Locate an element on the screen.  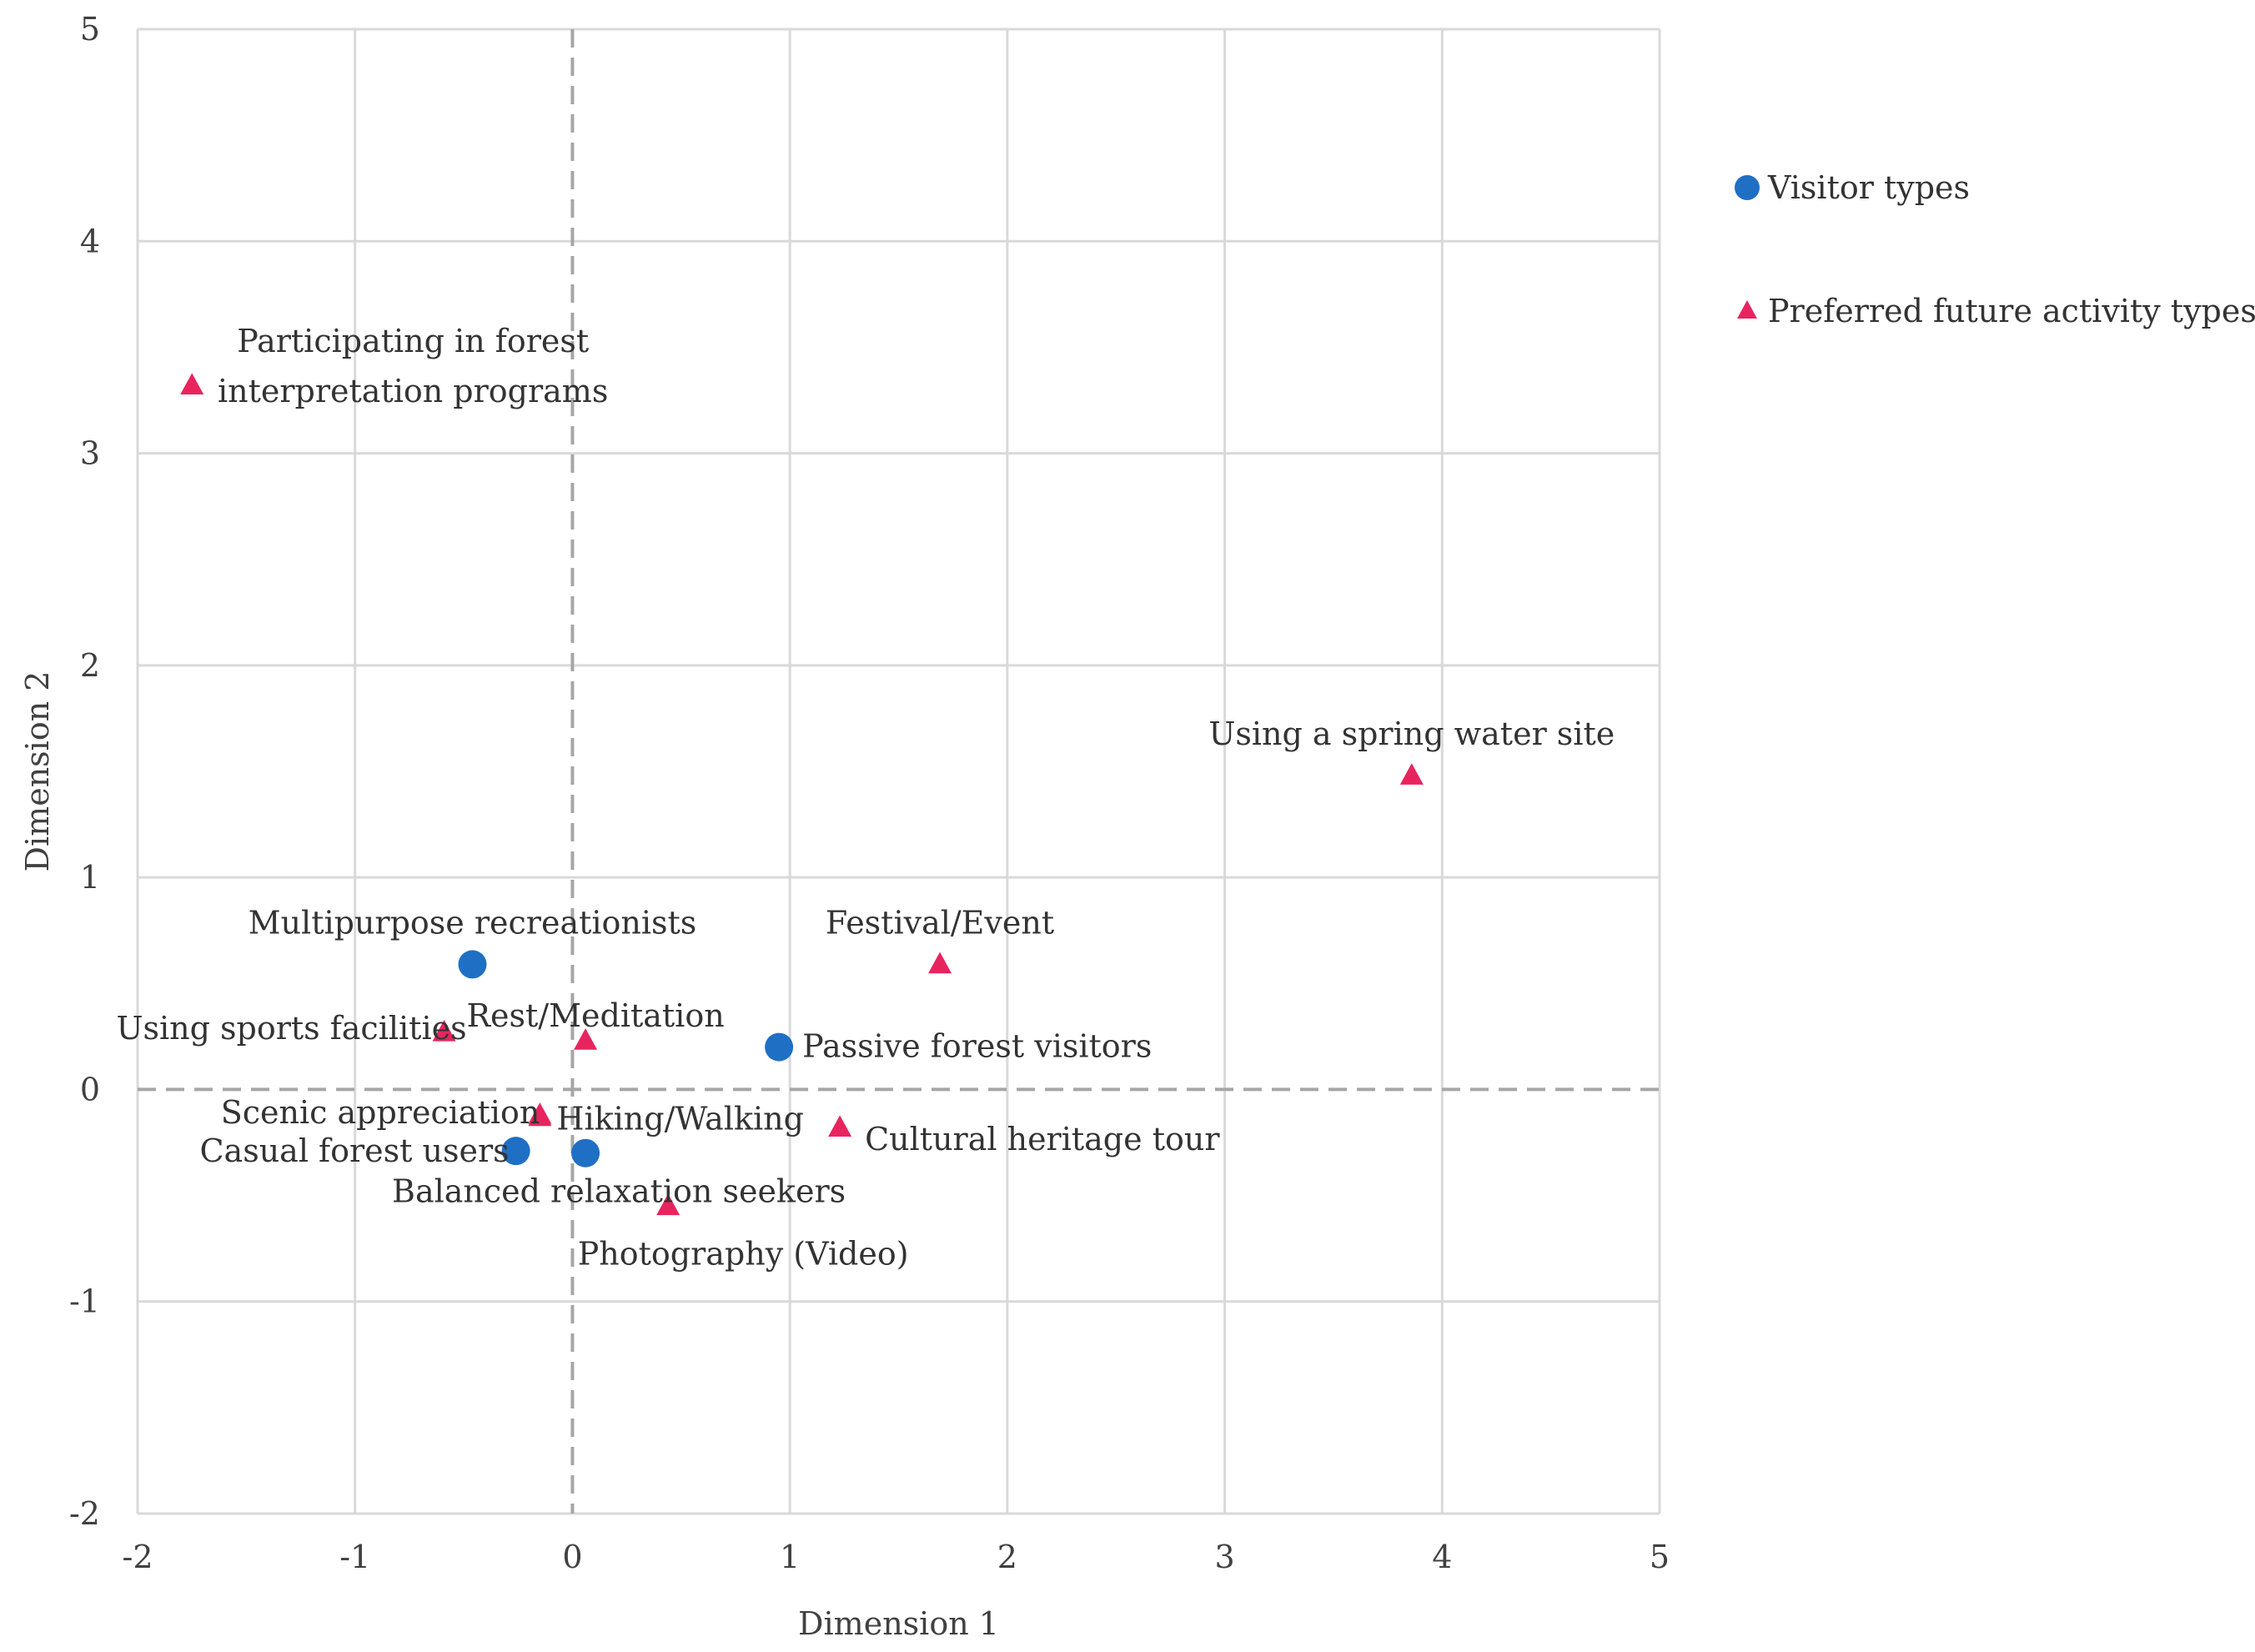
y-tick-label: -2 is located at coordinates (84, 1513).